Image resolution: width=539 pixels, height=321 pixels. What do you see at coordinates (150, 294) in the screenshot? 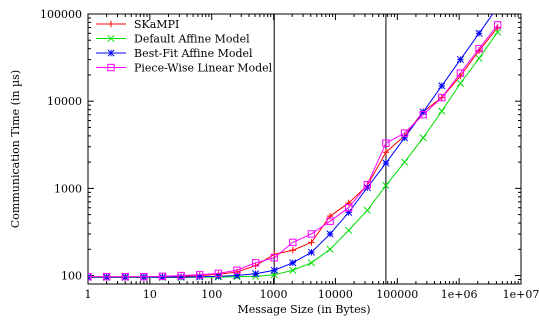
I see `x-tick-label: 10` at bounding box center [150, 294].